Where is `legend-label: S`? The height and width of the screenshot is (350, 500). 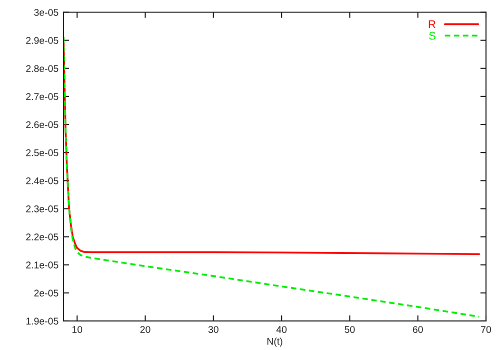
legend-label: S is located at coordinates (432, 36).